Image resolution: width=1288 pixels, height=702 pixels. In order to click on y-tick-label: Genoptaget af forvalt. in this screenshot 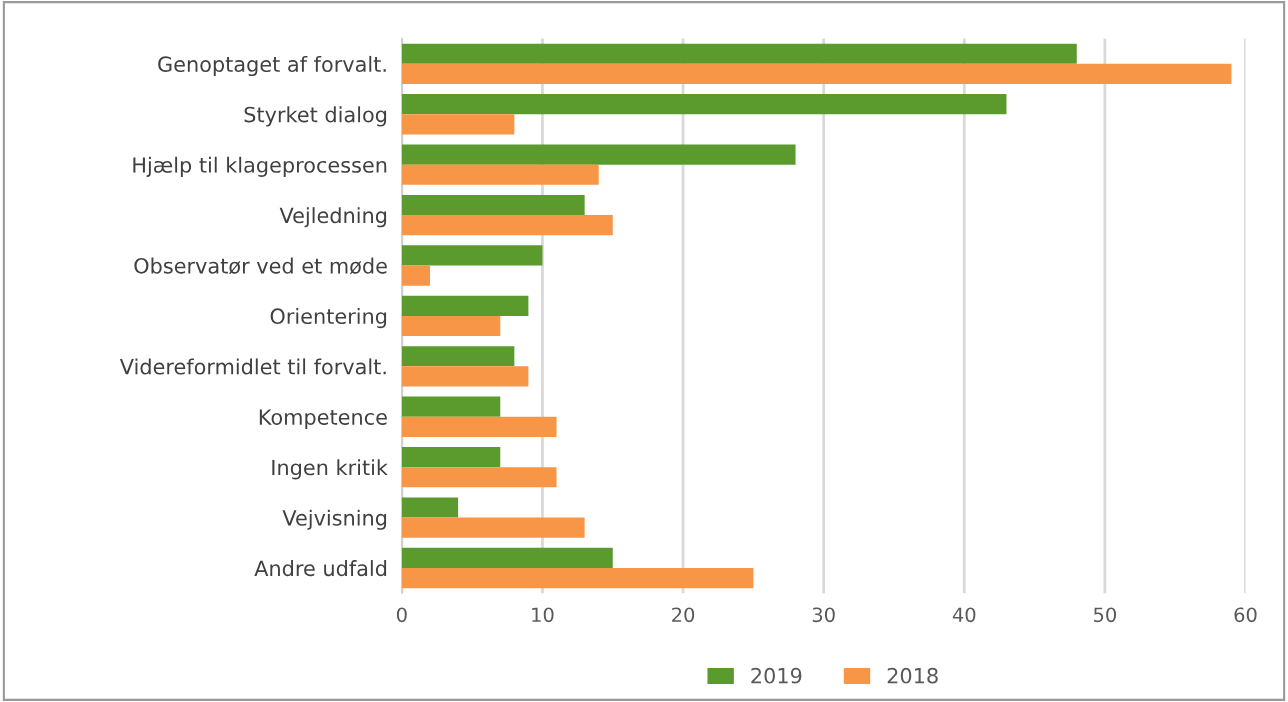, I will do `click(272, 66)`.